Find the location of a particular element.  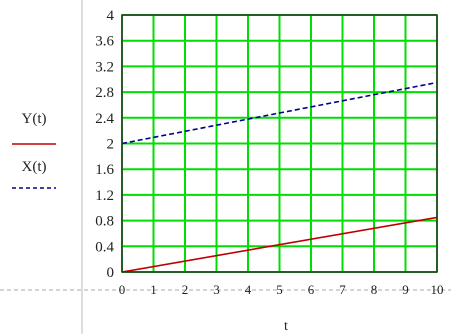

y-tick-label-0: 0 is located at coordinates (111, 273).